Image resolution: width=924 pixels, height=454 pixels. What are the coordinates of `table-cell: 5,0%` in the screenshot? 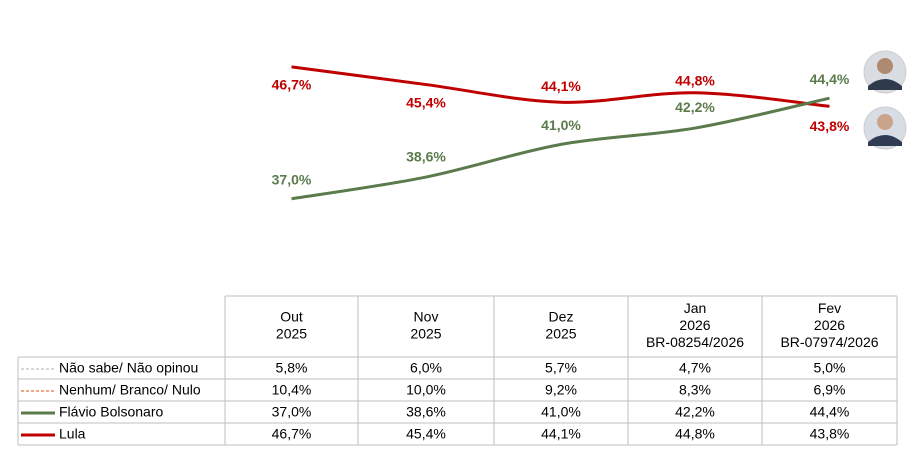 It's located at (830, 368).